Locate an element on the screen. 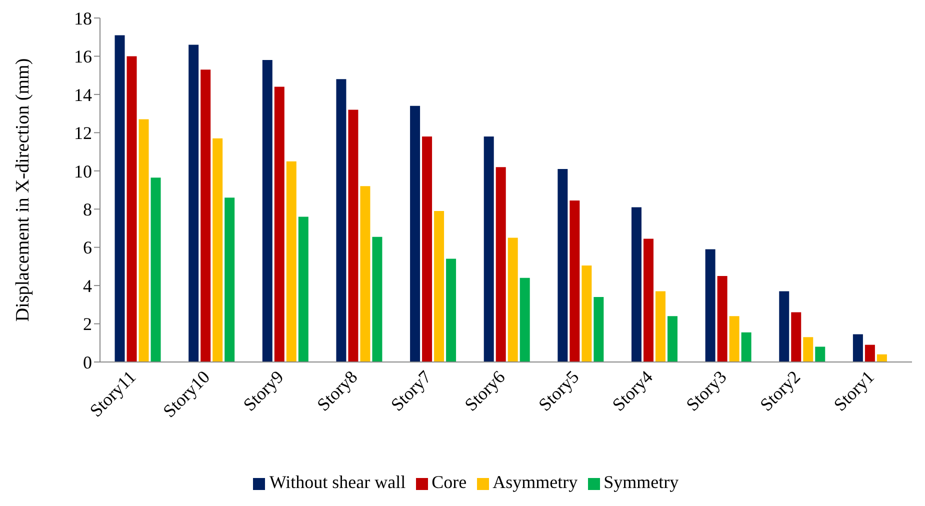  y-tick-label: 4 is located at coordinates (87, 286).